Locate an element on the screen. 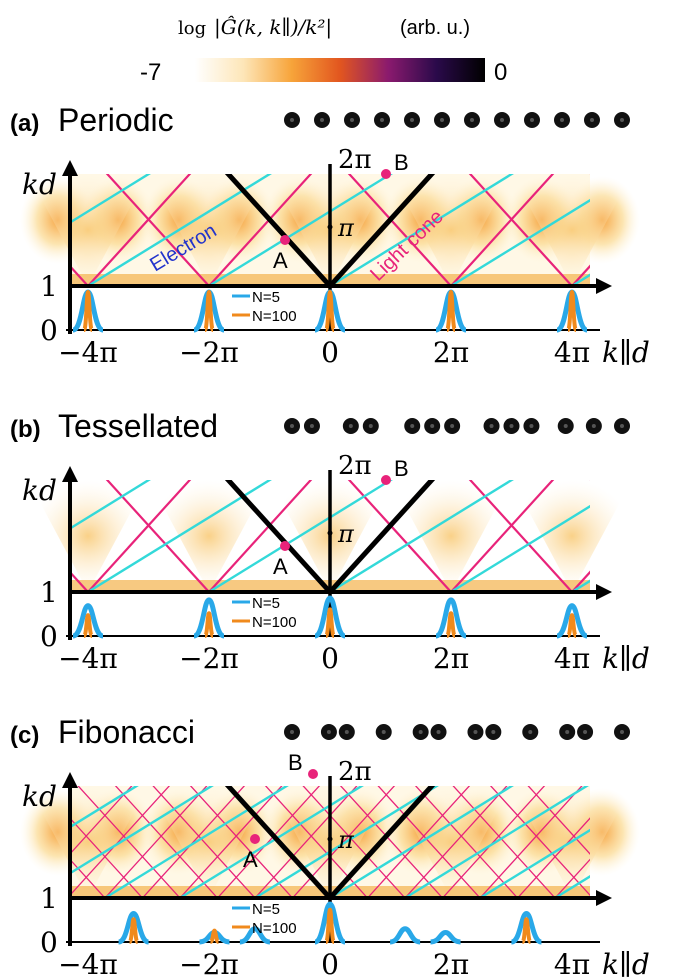 The width and height of the screenshot is (685, 980). colorbar-min-label: -7 is located at coordinates (150, 72).